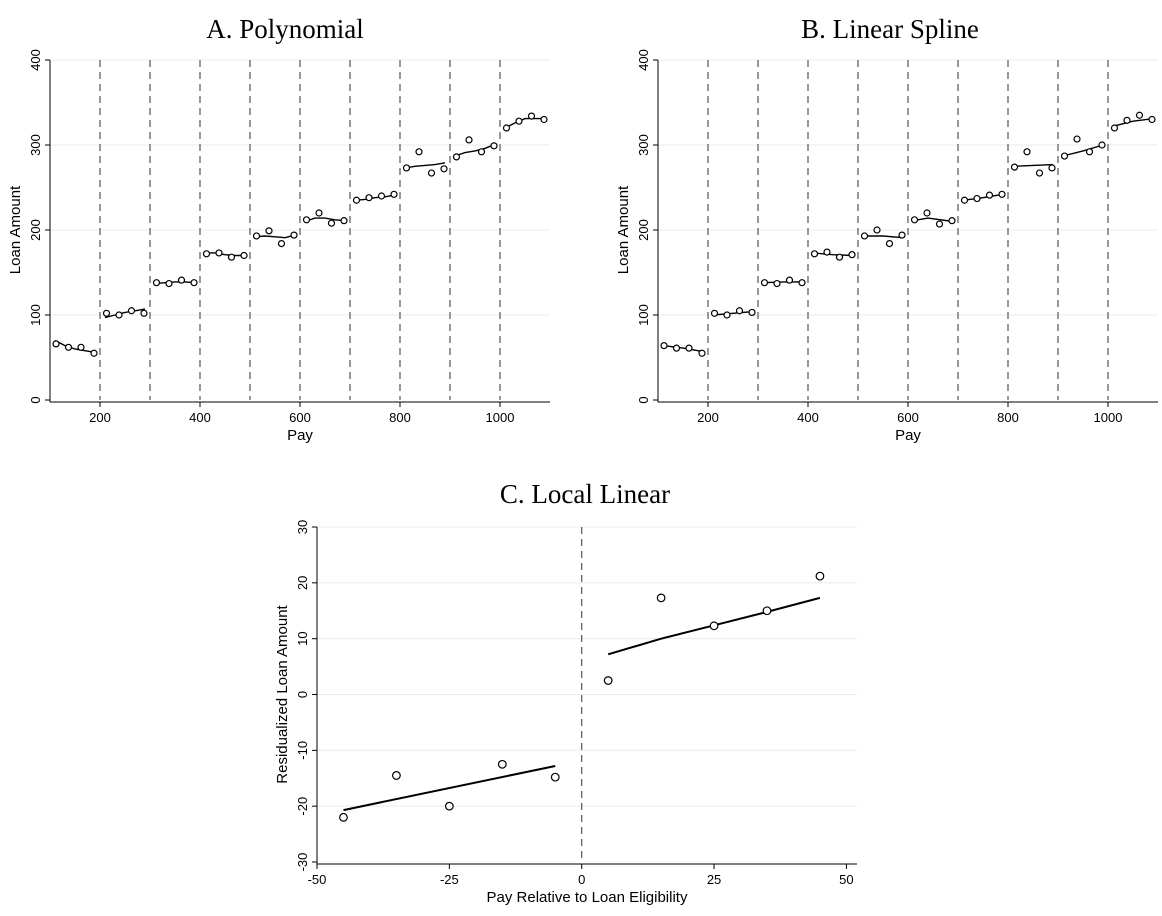 This screenshot has height=916, width=1162. Describe the element at coordinates (449, 879) in the screenshot. I see `panel-c-x-tick-label: -25` at that location.